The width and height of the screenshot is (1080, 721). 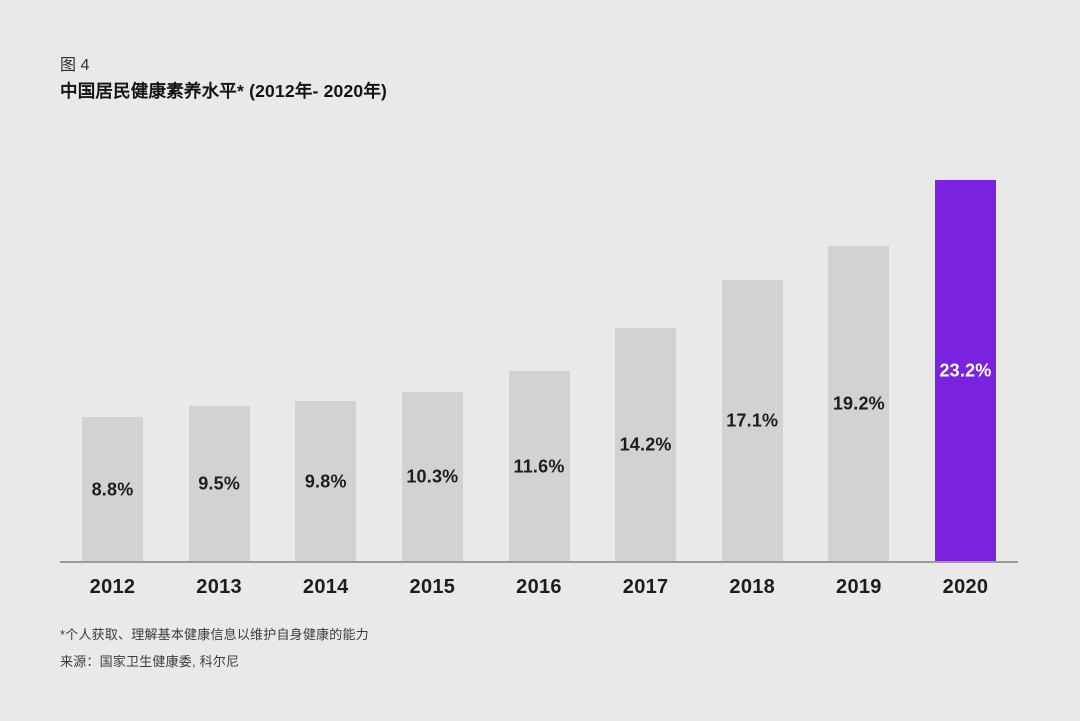 What do you see at coordinates (214, 648) in the screenshot?
I see `footnotes: *个人获取、理解基本健康信息以维护自身健康的能力 来源：国家卫生健康委, 科尔尼` at bounding box center [214, 648].